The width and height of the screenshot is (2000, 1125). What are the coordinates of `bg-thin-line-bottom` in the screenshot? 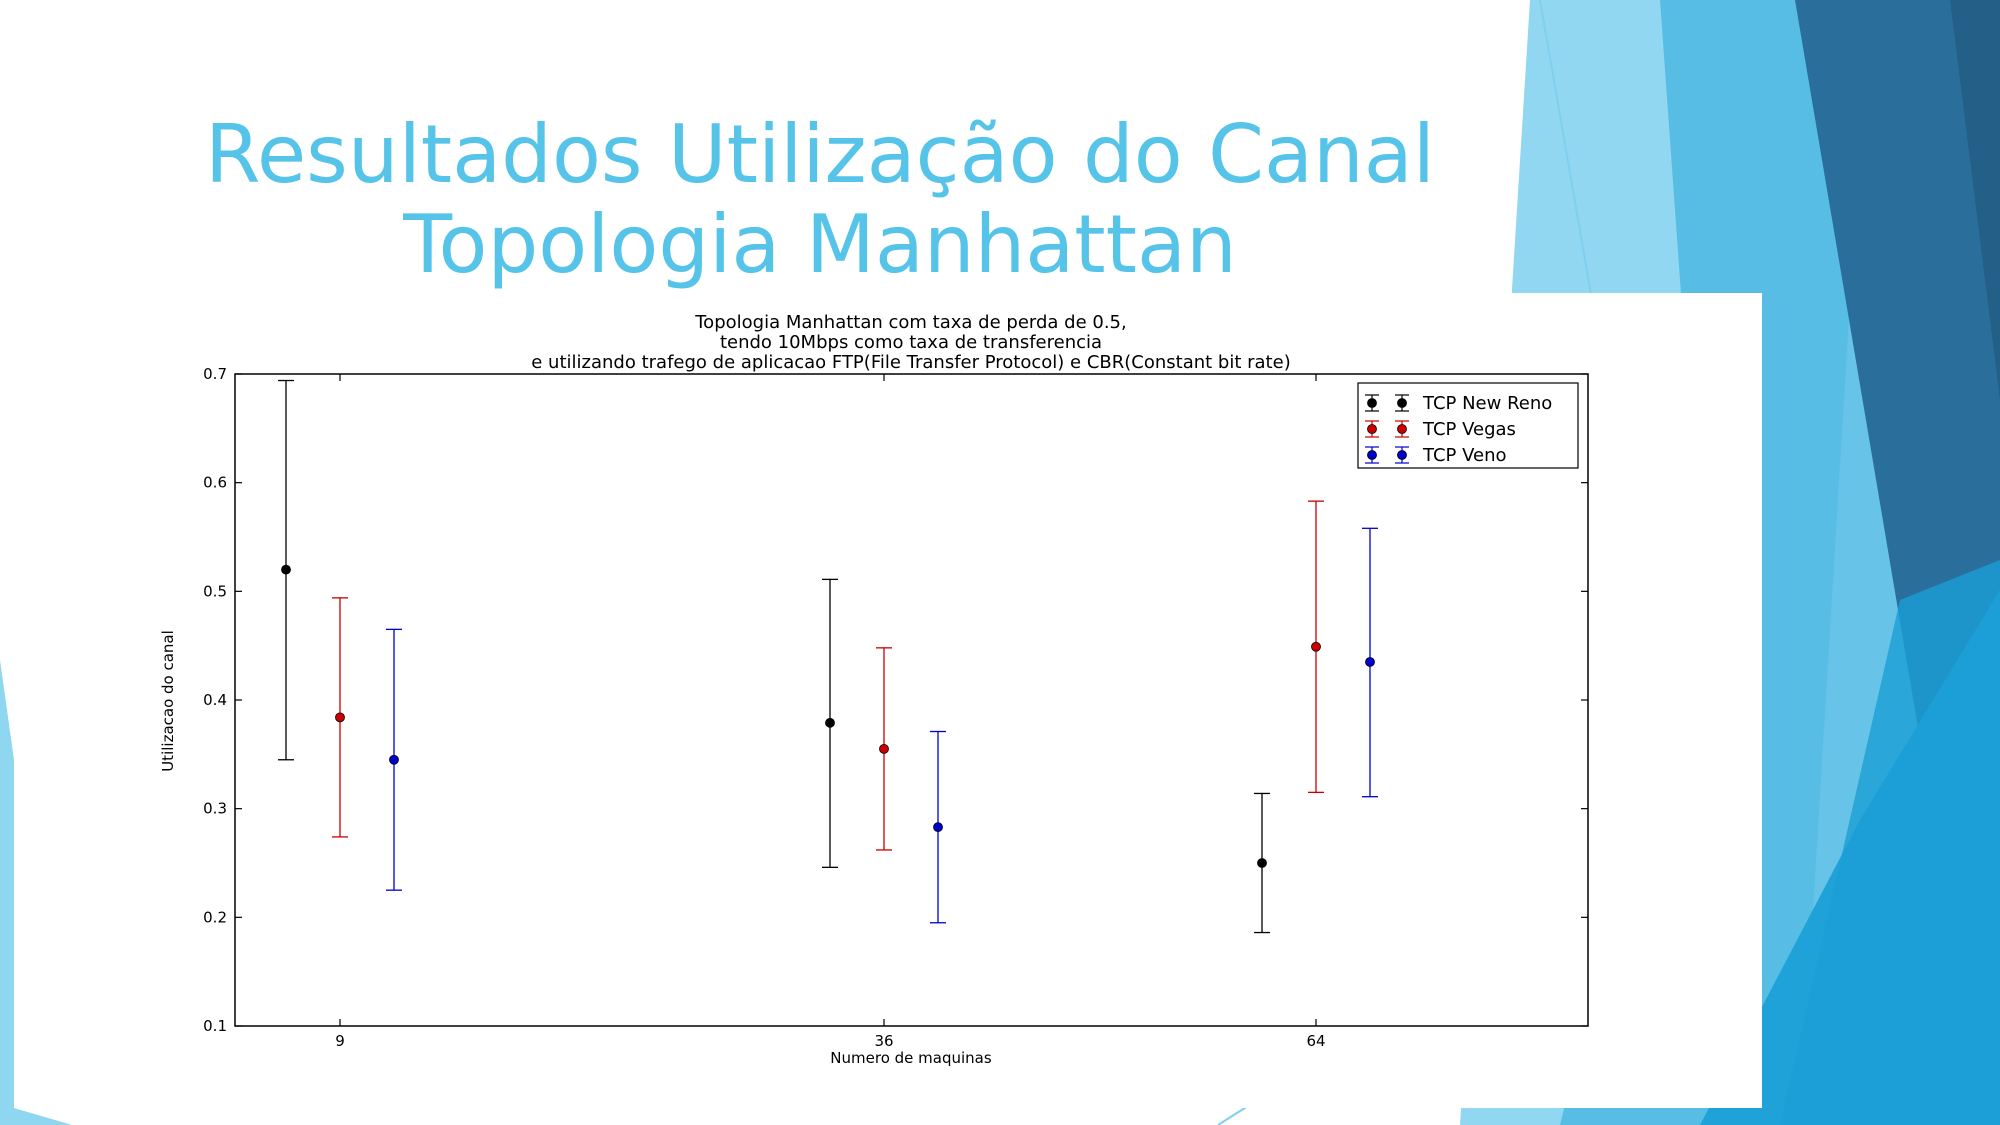 It's located at (1233, 1115).